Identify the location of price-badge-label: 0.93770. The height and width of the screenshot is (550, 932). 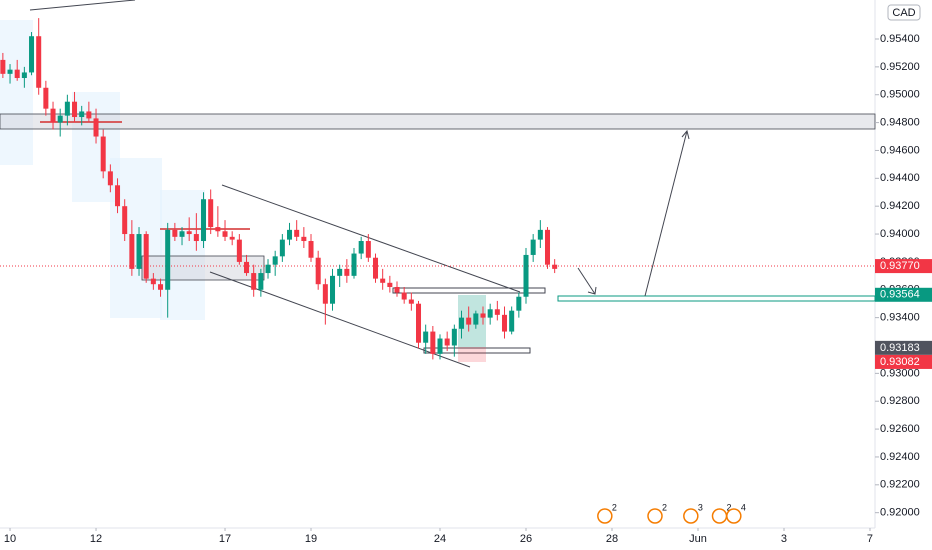
(900, 266).